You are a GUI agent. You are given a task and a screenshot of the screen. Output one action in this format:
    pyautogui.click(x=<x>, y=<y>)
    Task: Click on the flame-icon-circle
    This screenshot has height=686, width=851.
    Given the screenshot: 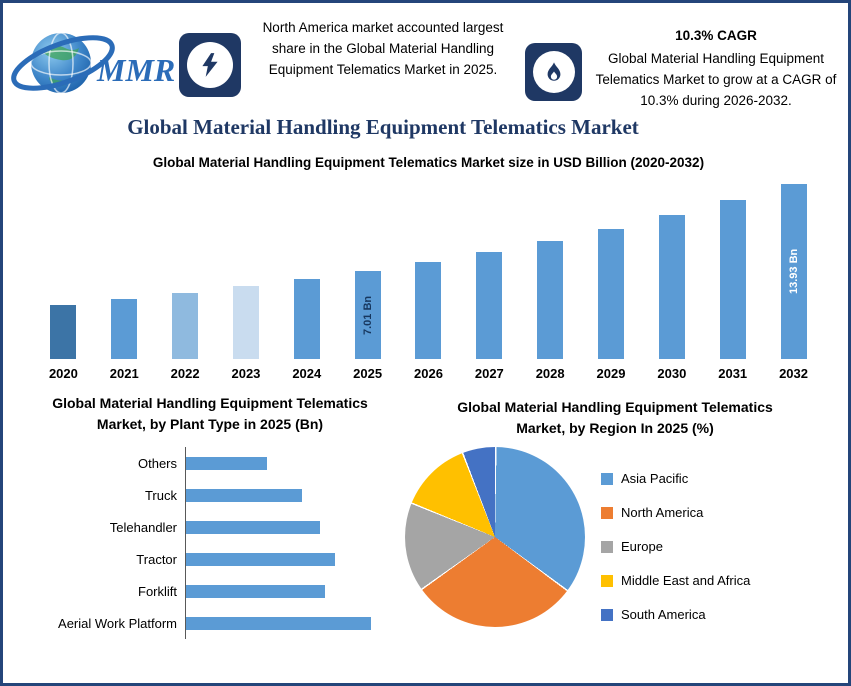 What is the action you would take?
    pyautogui.click(x=553, y=72)
    